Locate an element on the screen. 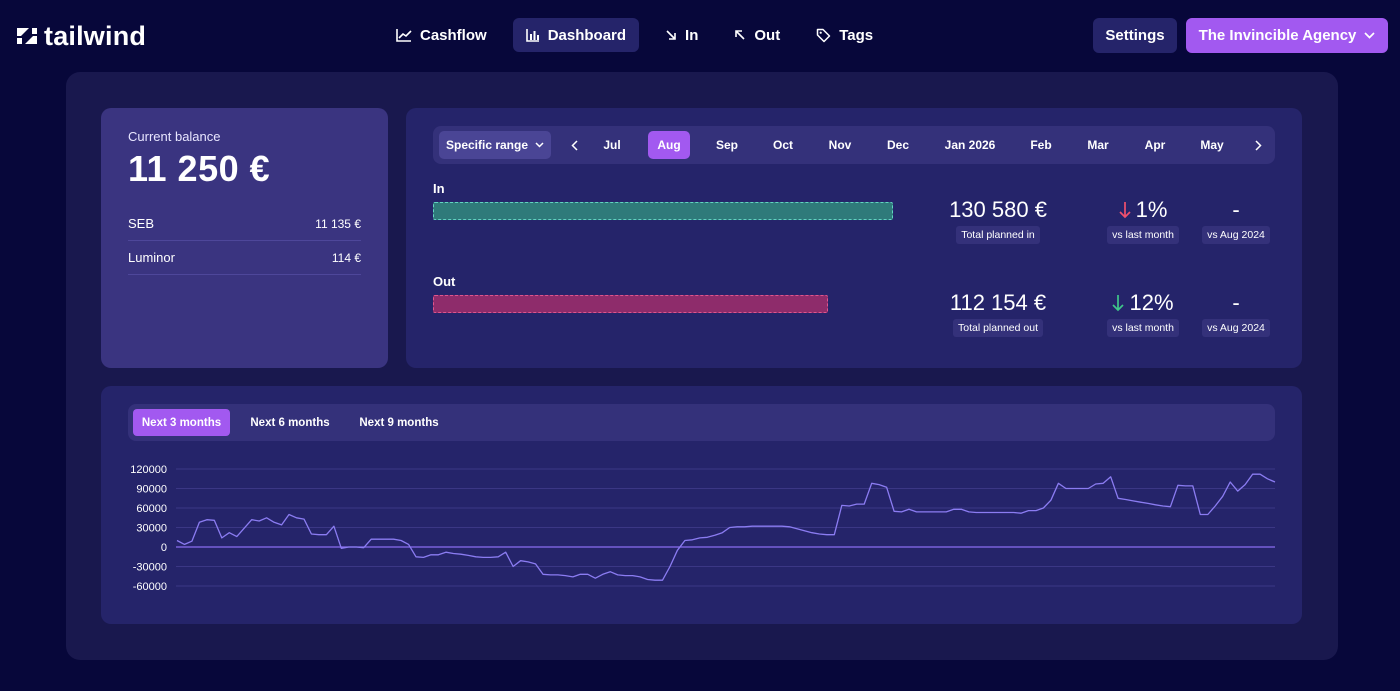 The image size is (1400, 691). bar-chart-icon is located at coordinates (532, 35).